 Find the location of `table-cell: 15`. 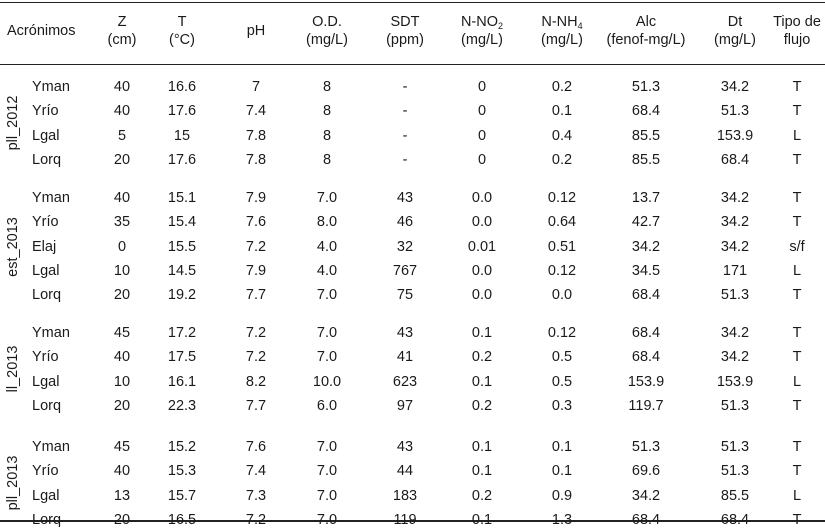

table-cell: 15 is located at coordinates (182, 135).